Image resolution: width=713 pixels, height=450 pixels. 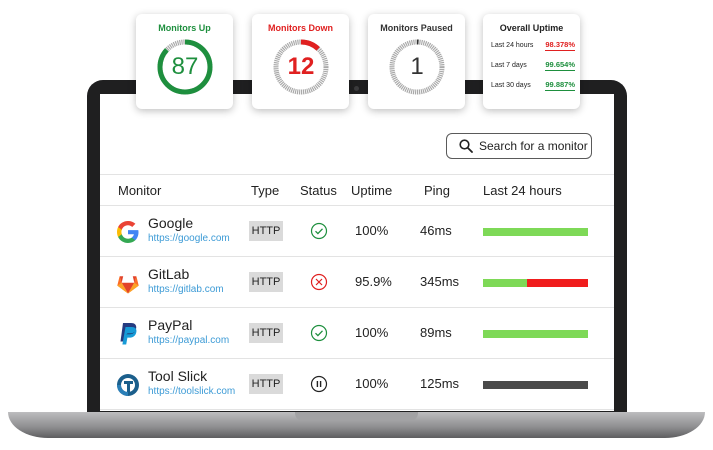 I want to click on uptime-row: Last 30 days 99.887%, so click(x=533, y=90).